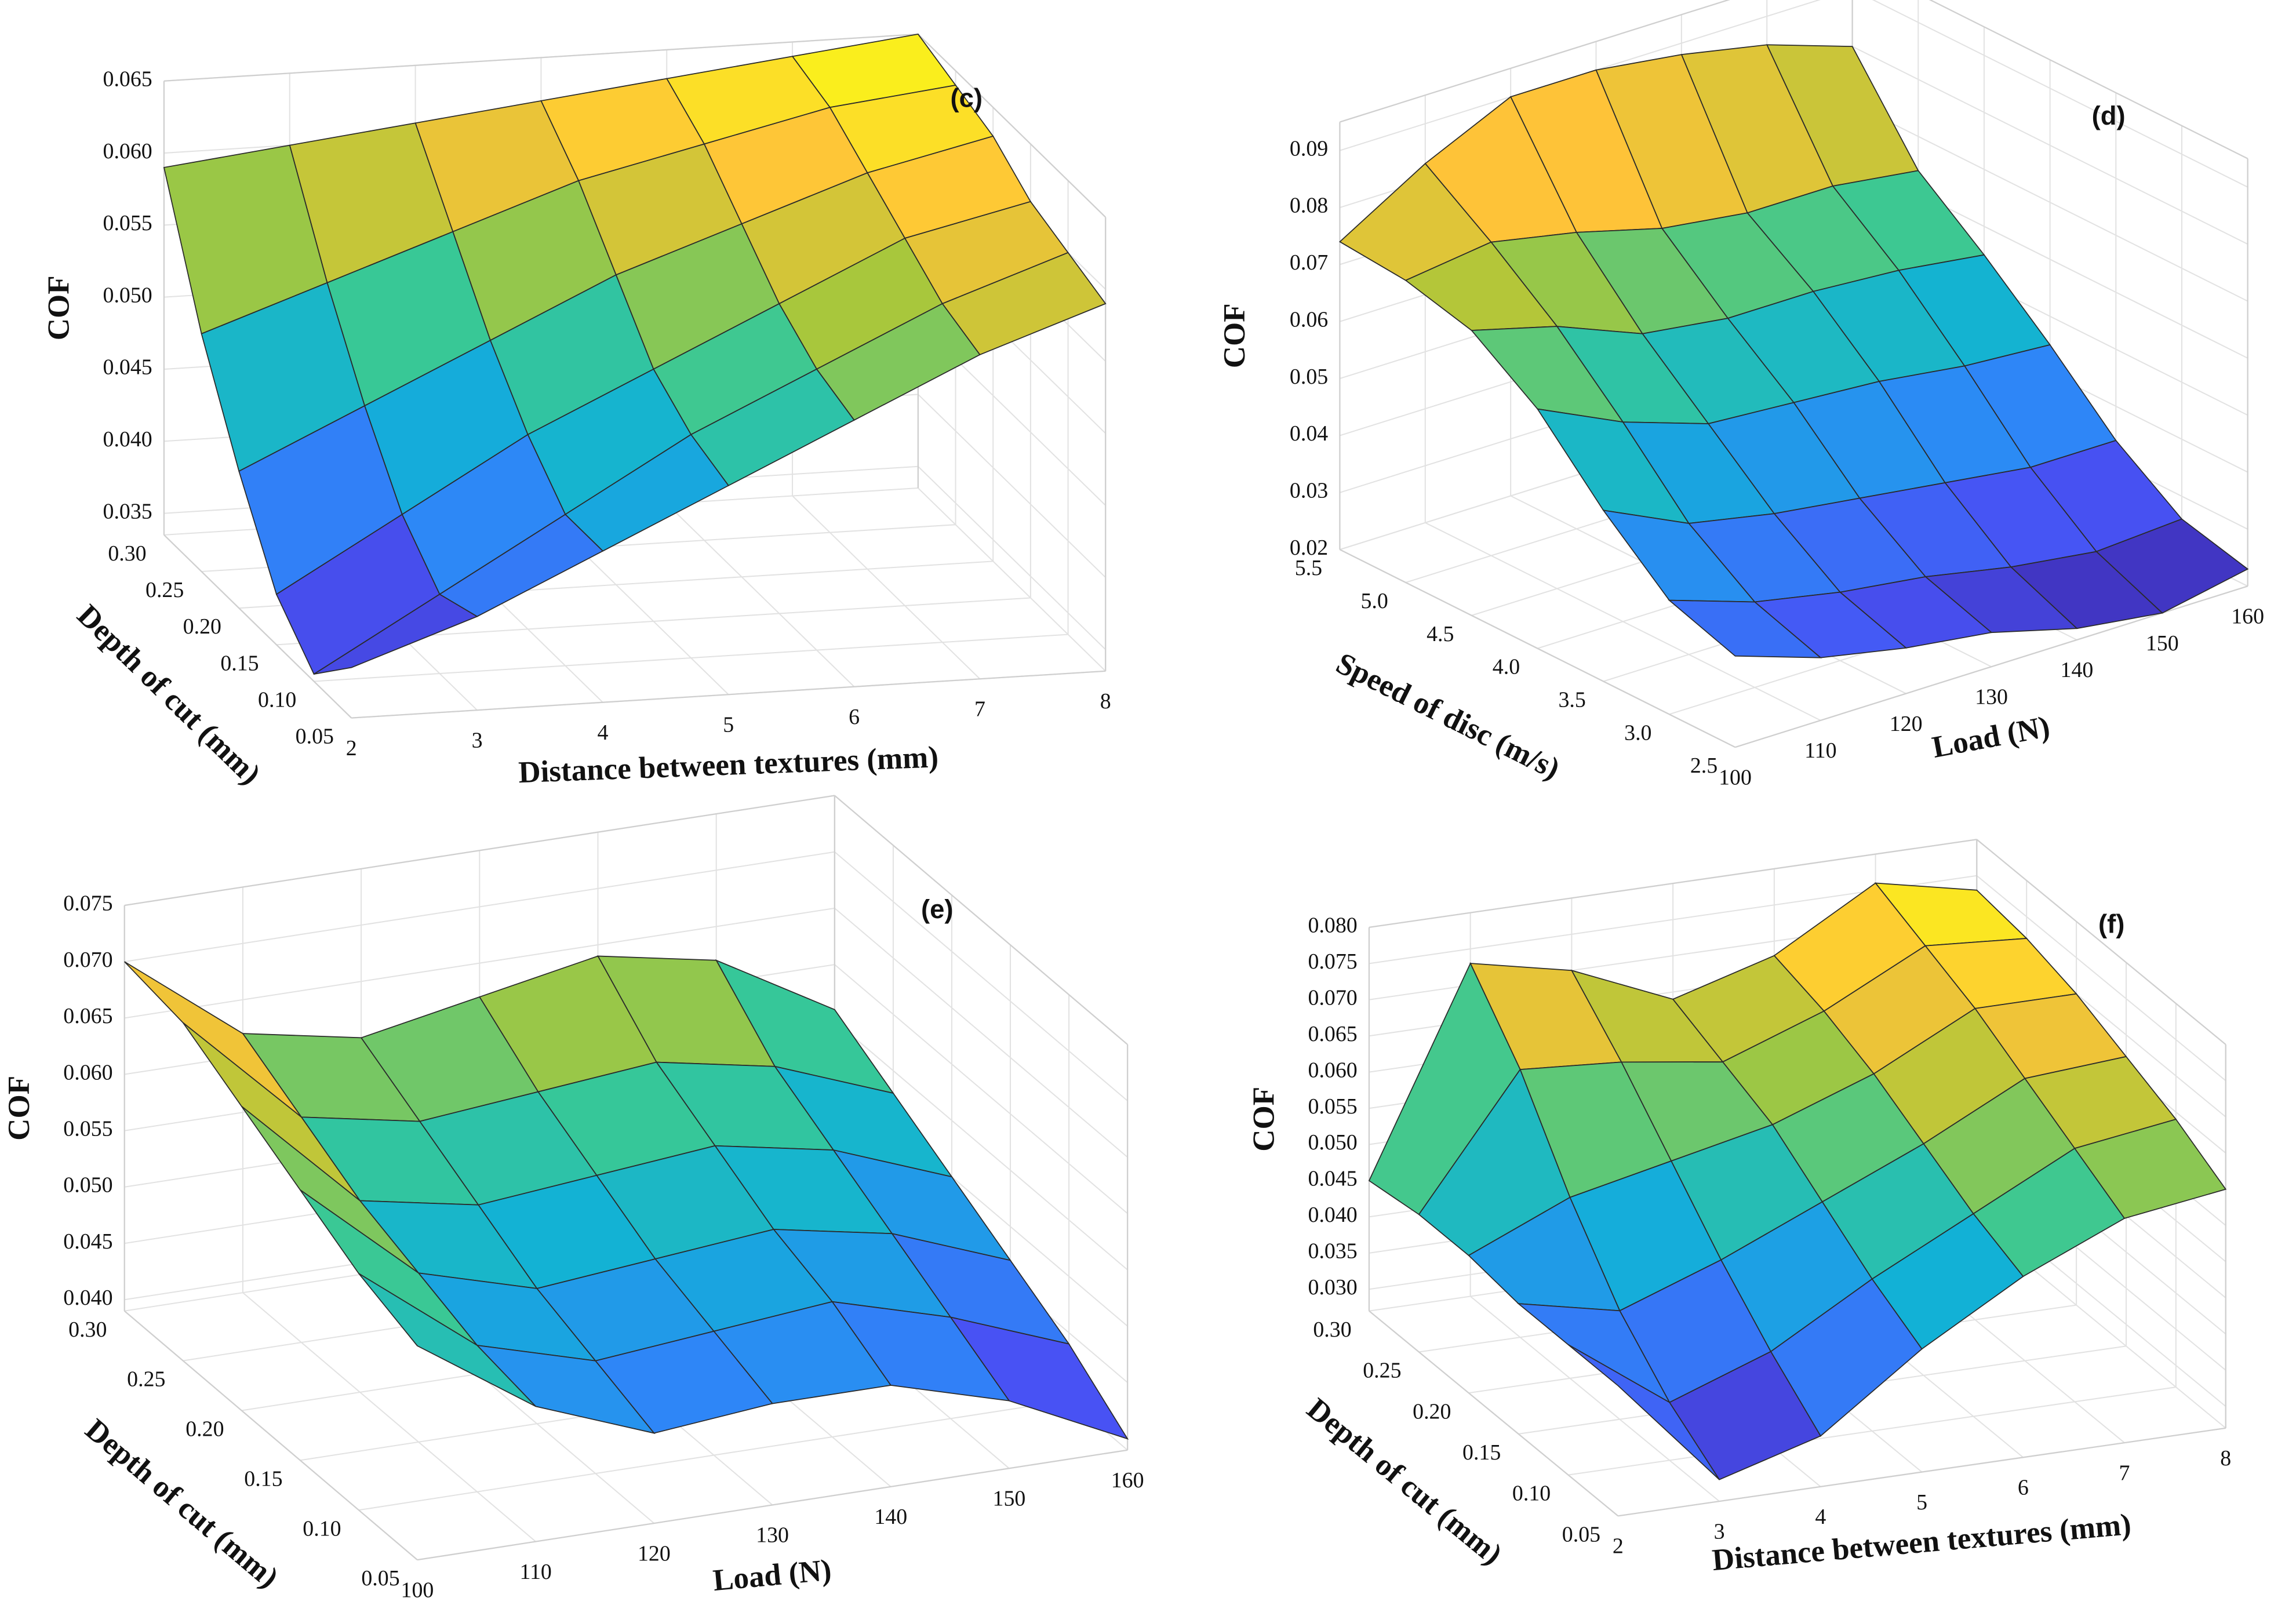 This screenshot has width=2296, height=1616. I want to click on x-axis-label: Distance between textures (mm), so click(1921, 1542).